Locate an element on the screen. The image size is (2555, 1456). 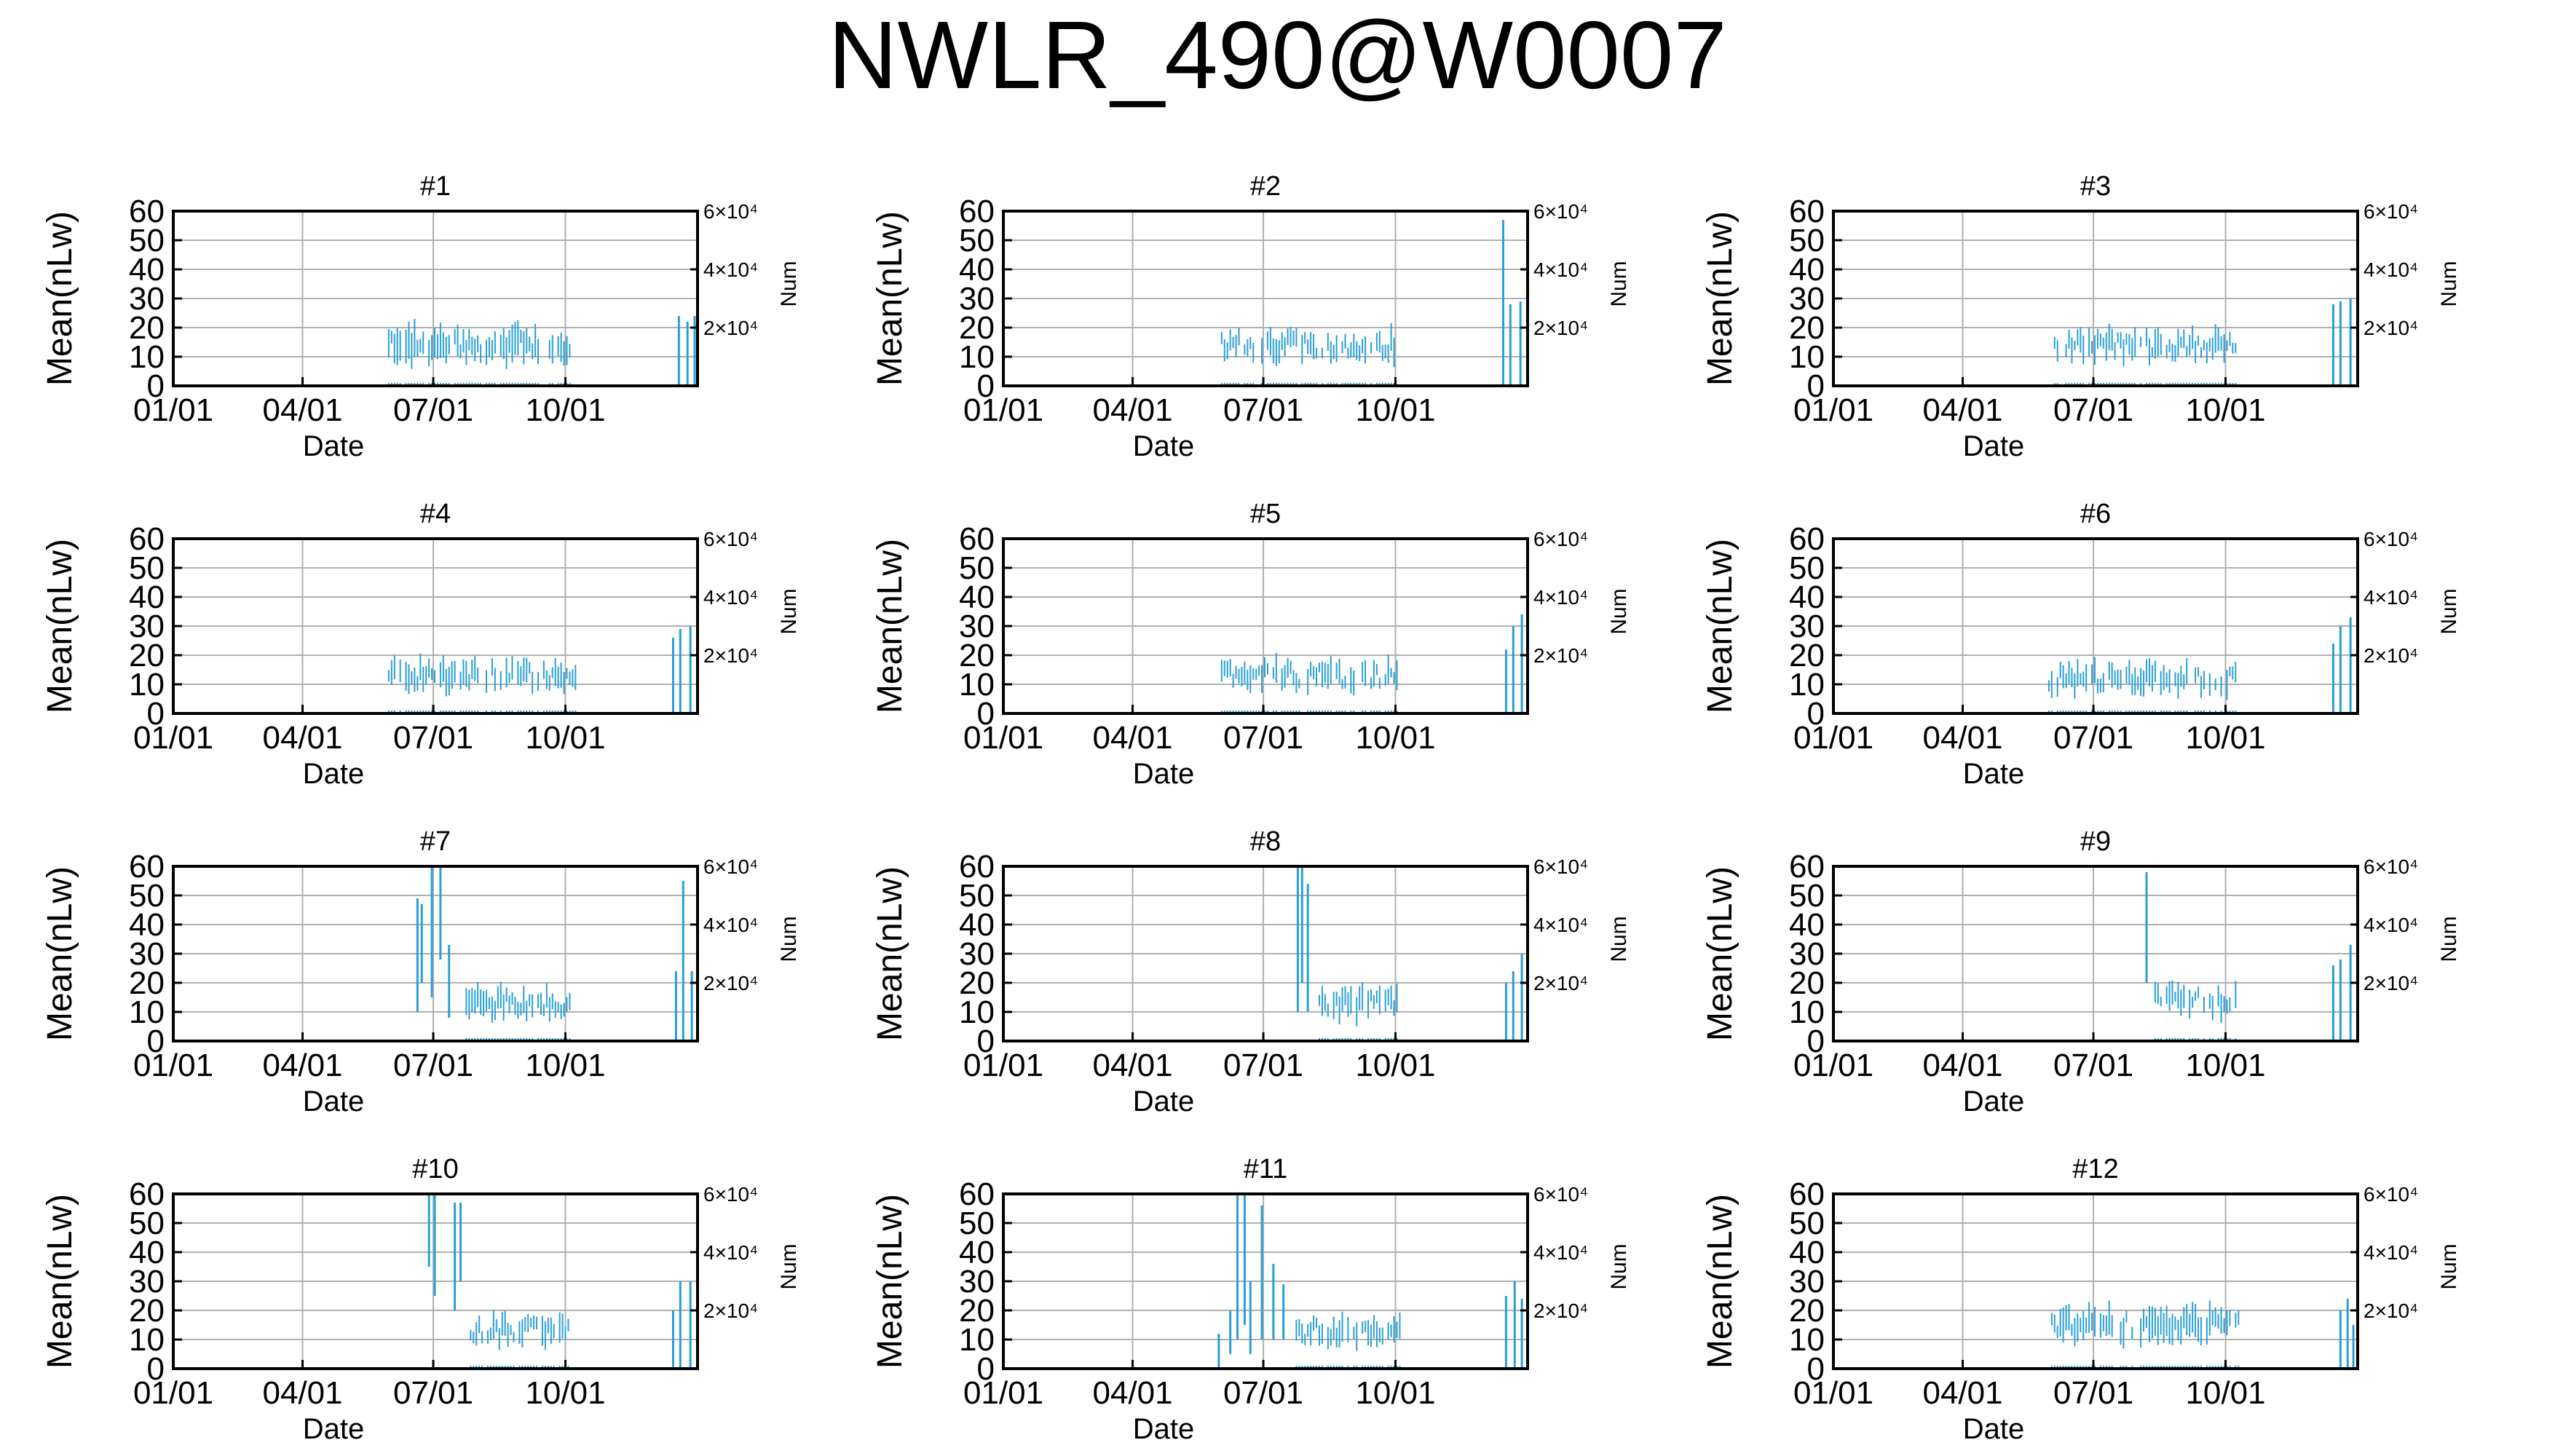
y2-axis-label: Num is located at coordinates (1619, 1266).